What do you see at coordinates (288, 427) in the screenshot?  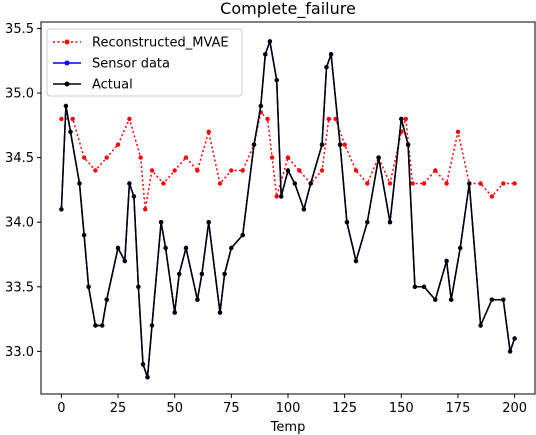 I see `x-axis-label: Temp` at bounding box center [288, 427].